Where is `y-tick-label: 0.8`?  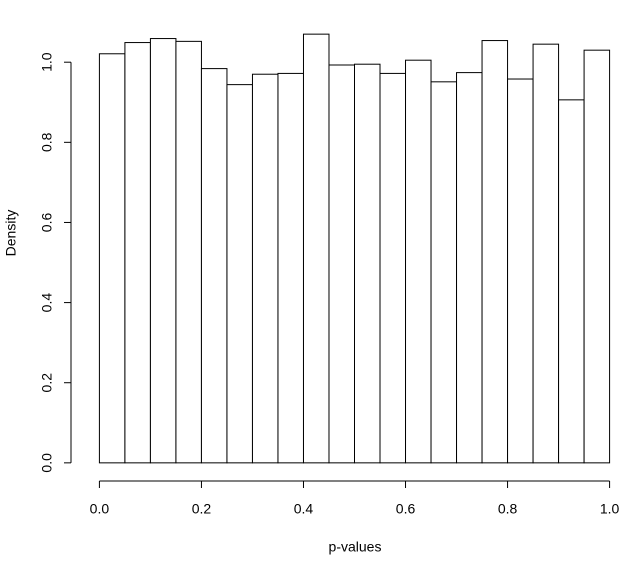 y-tick-label: 0.8 is located at coordinates (47, 142).